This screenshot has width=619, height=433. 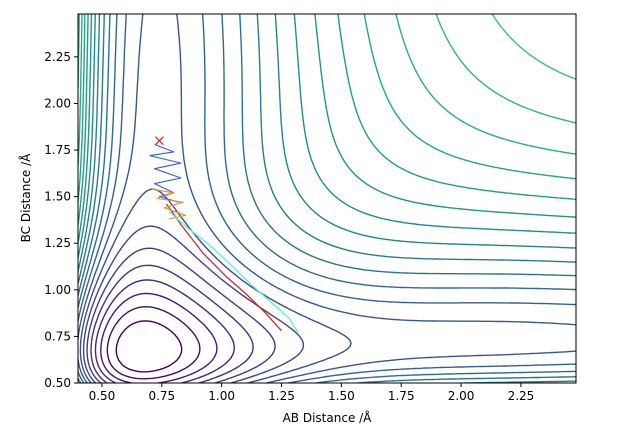 What do you see at coordinates (57, 383) in the screenshot?
I see `y-tick-label: 0.50` at bounding box center [57, 383].